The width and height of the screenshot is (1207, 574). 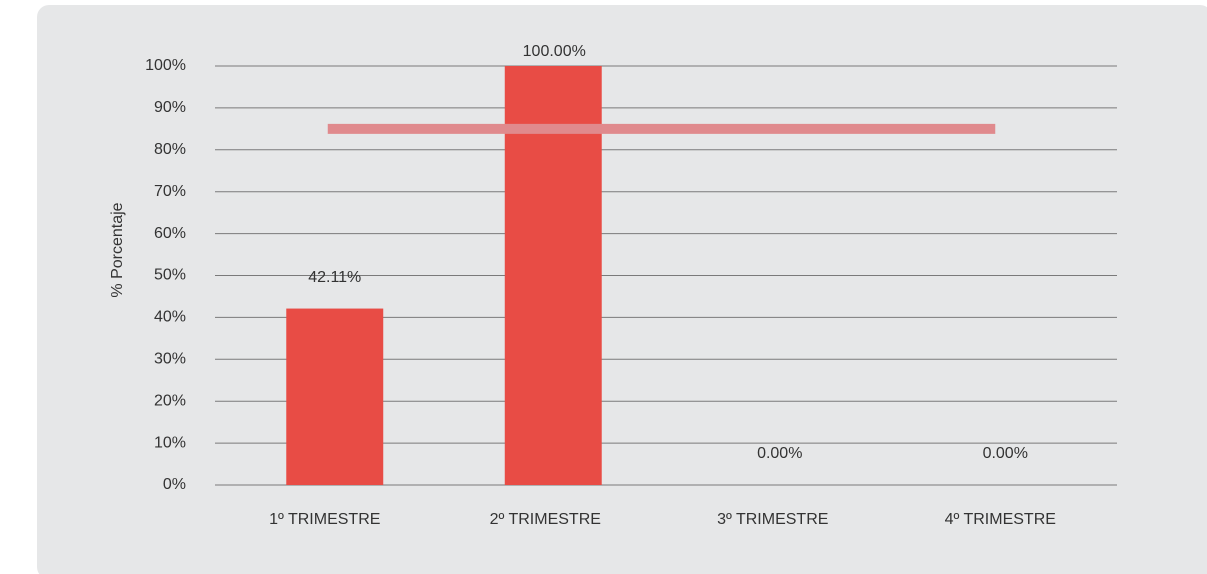 What do you see at coordinates (117, 249) in the screenshot?
I see `y-axis-label: % Porcentaje` at bounding box center [117, 249].